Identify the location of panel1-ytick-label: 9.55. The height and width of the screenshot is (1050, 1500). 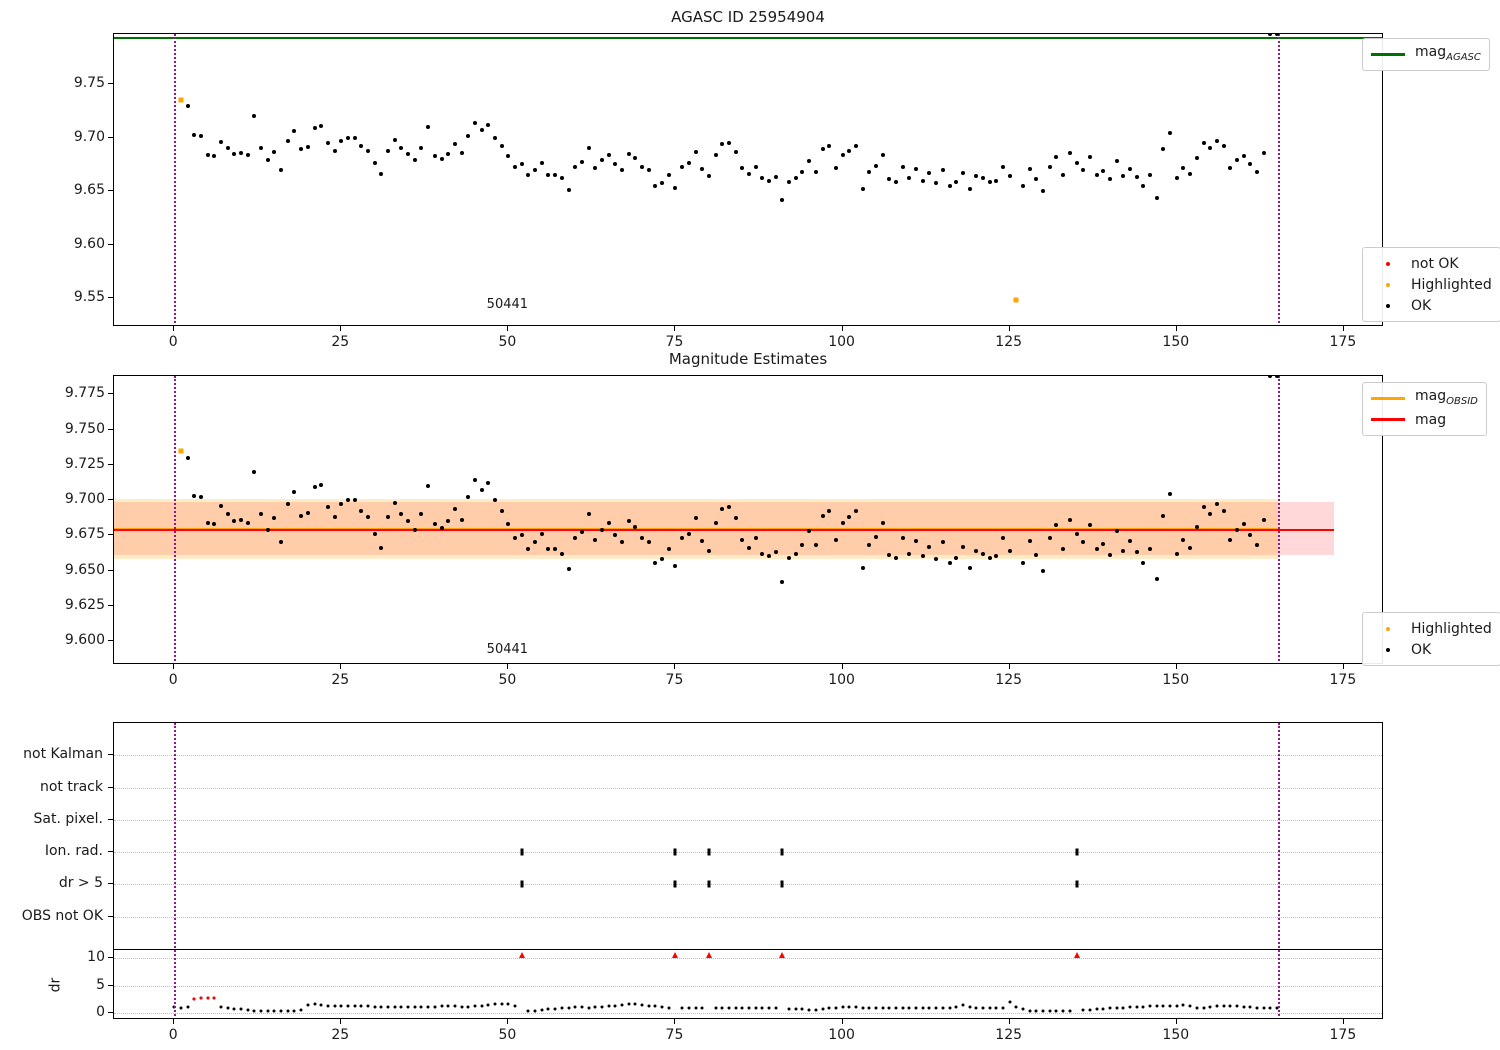
(89, 297).